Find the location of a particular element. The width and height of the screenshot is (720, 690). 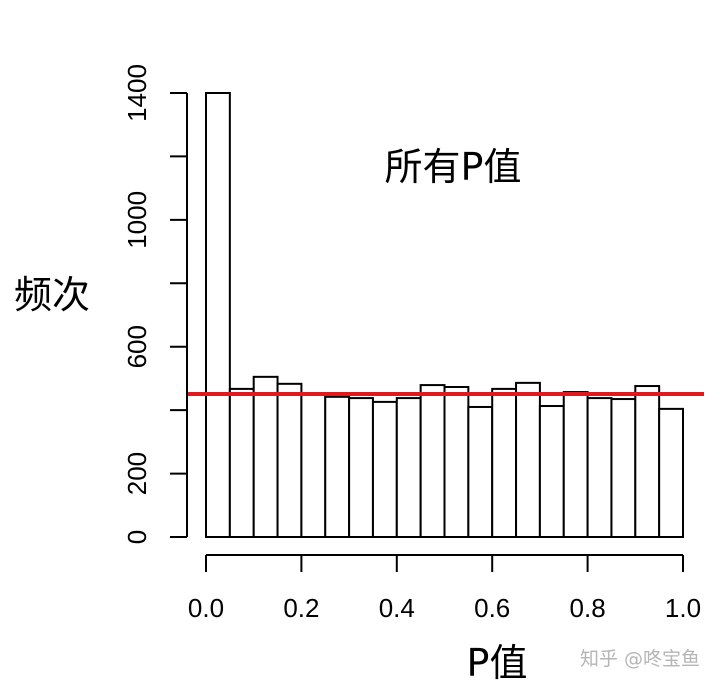

y-axis-label: 频次 is located at coordinates (52, 295).